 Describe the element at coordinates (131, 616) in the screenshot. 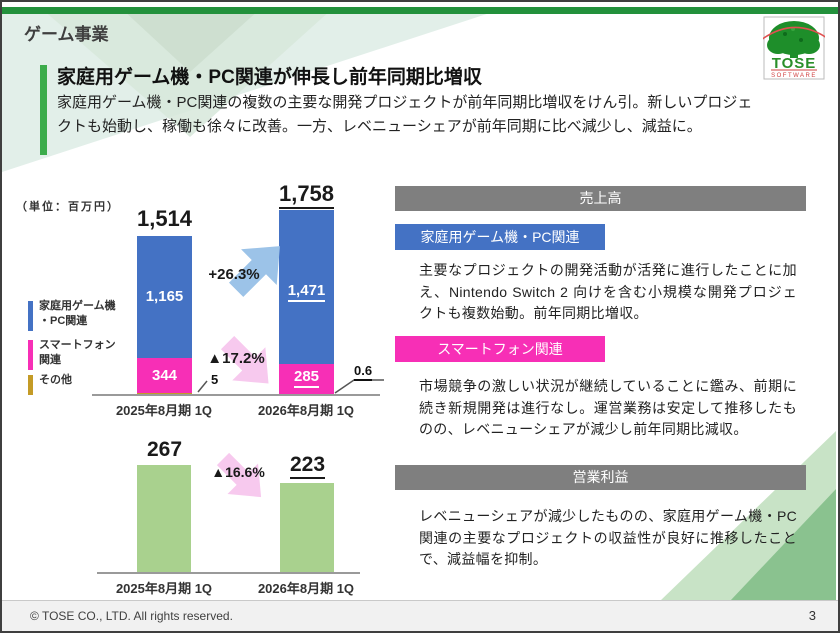

I see `copyright-text: © TOSE CO., LTD. All rights reserved.` at that location.